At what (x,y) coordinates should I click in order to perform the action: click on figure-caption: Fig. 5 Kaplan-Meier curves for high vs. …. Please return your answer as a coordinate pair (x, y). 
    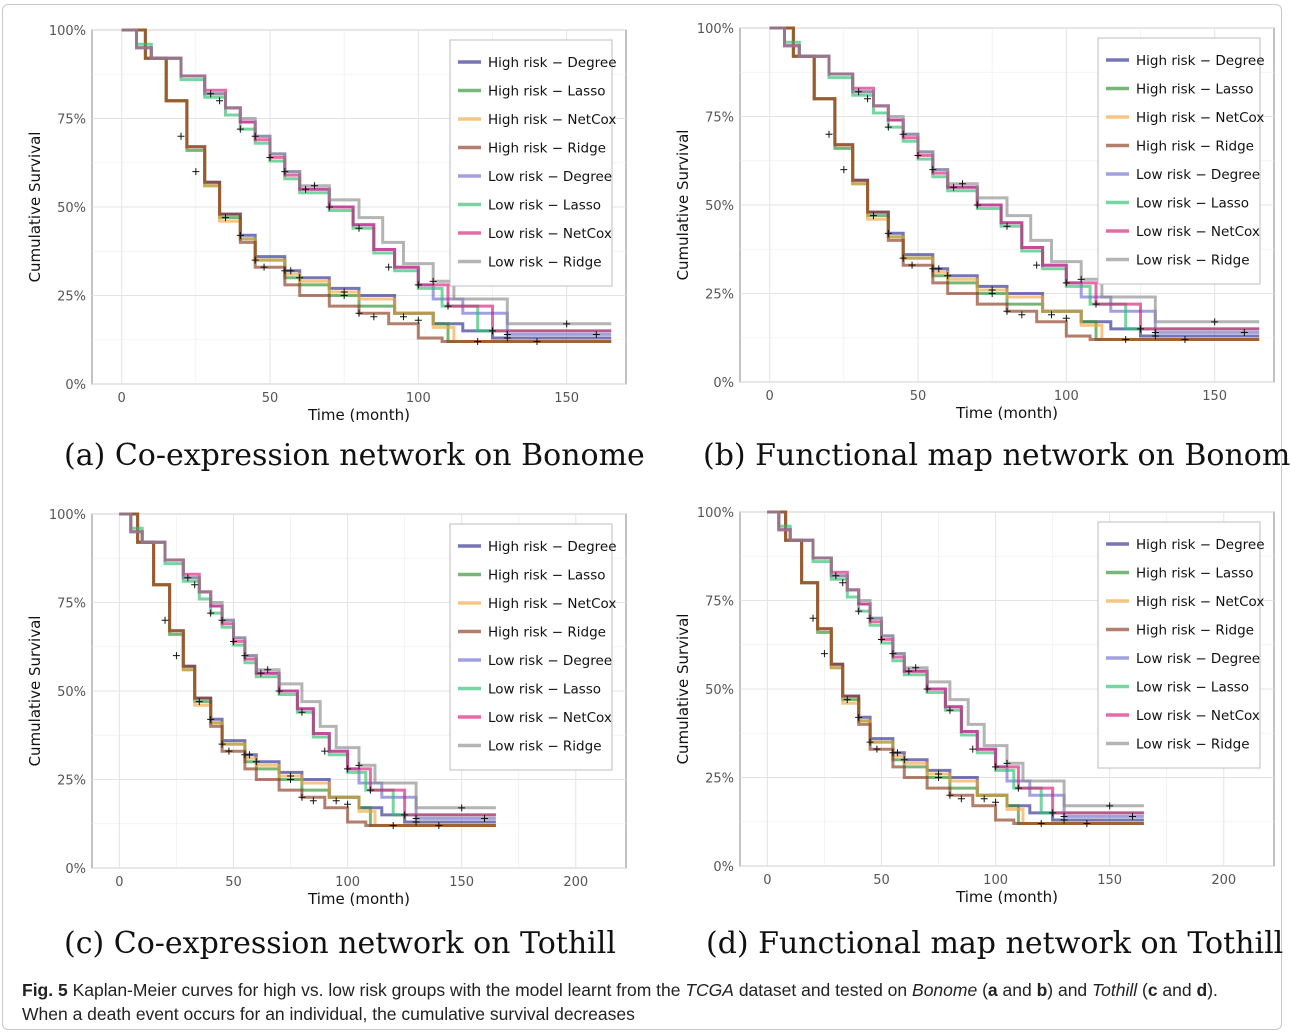
    Looking at the image, I should click on (642, 1002).